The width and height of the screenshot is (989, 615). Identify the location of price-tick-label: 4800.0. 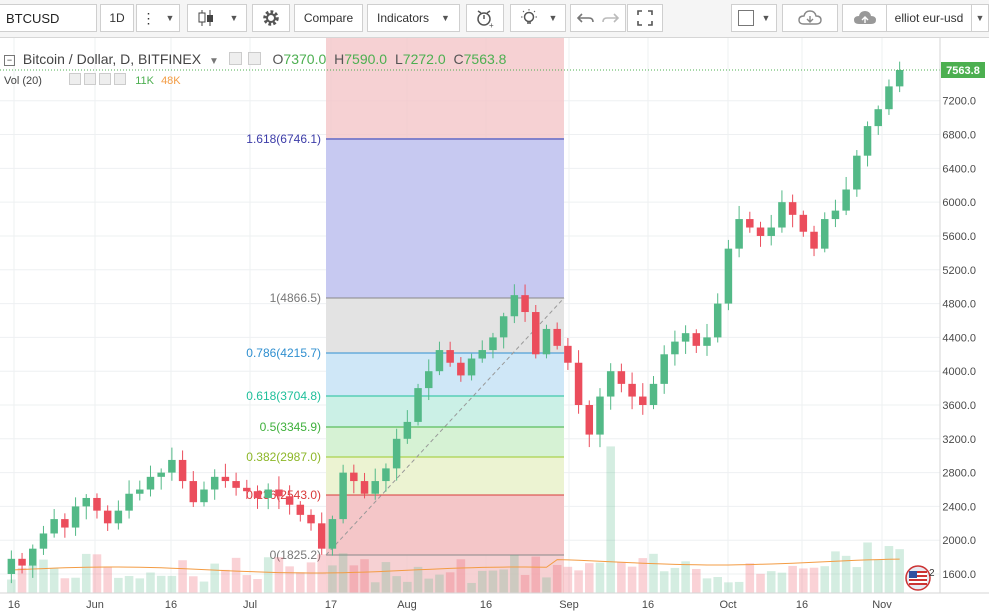
(959, 305).